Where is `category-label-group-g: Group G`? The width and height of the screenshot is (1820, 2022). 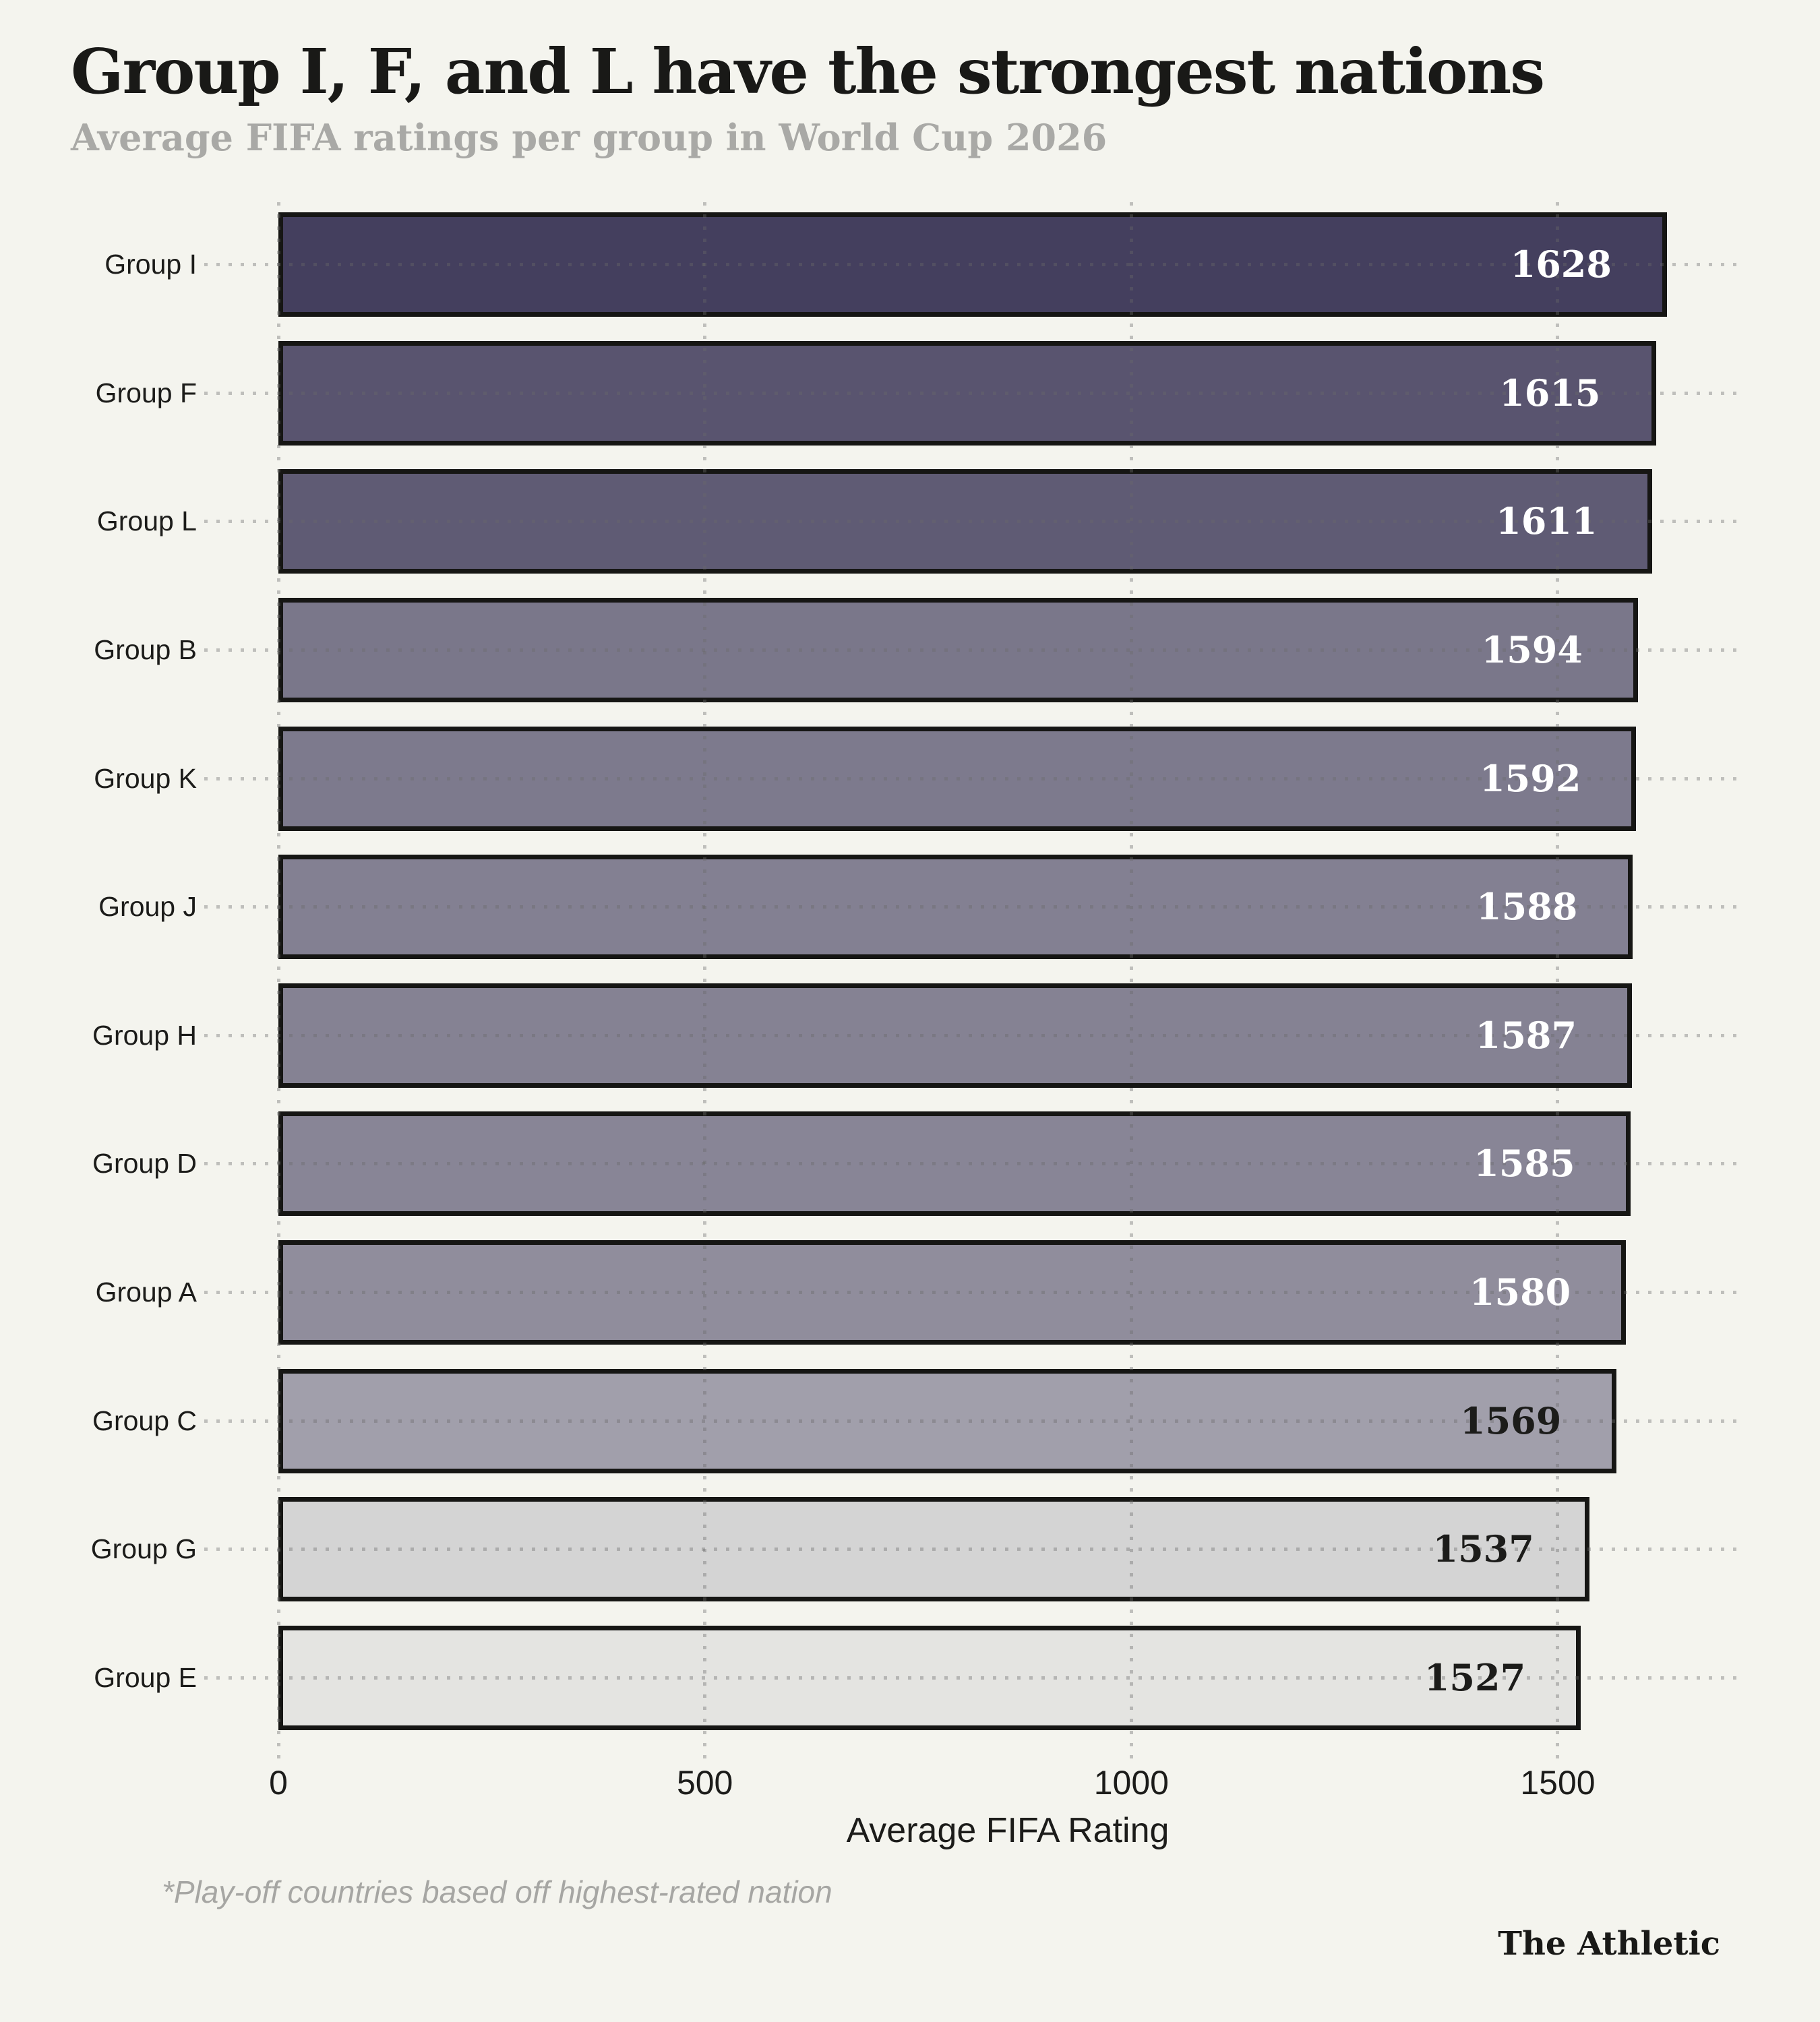 category-label-group-g: Group G is located at coordinates (143, 1549).